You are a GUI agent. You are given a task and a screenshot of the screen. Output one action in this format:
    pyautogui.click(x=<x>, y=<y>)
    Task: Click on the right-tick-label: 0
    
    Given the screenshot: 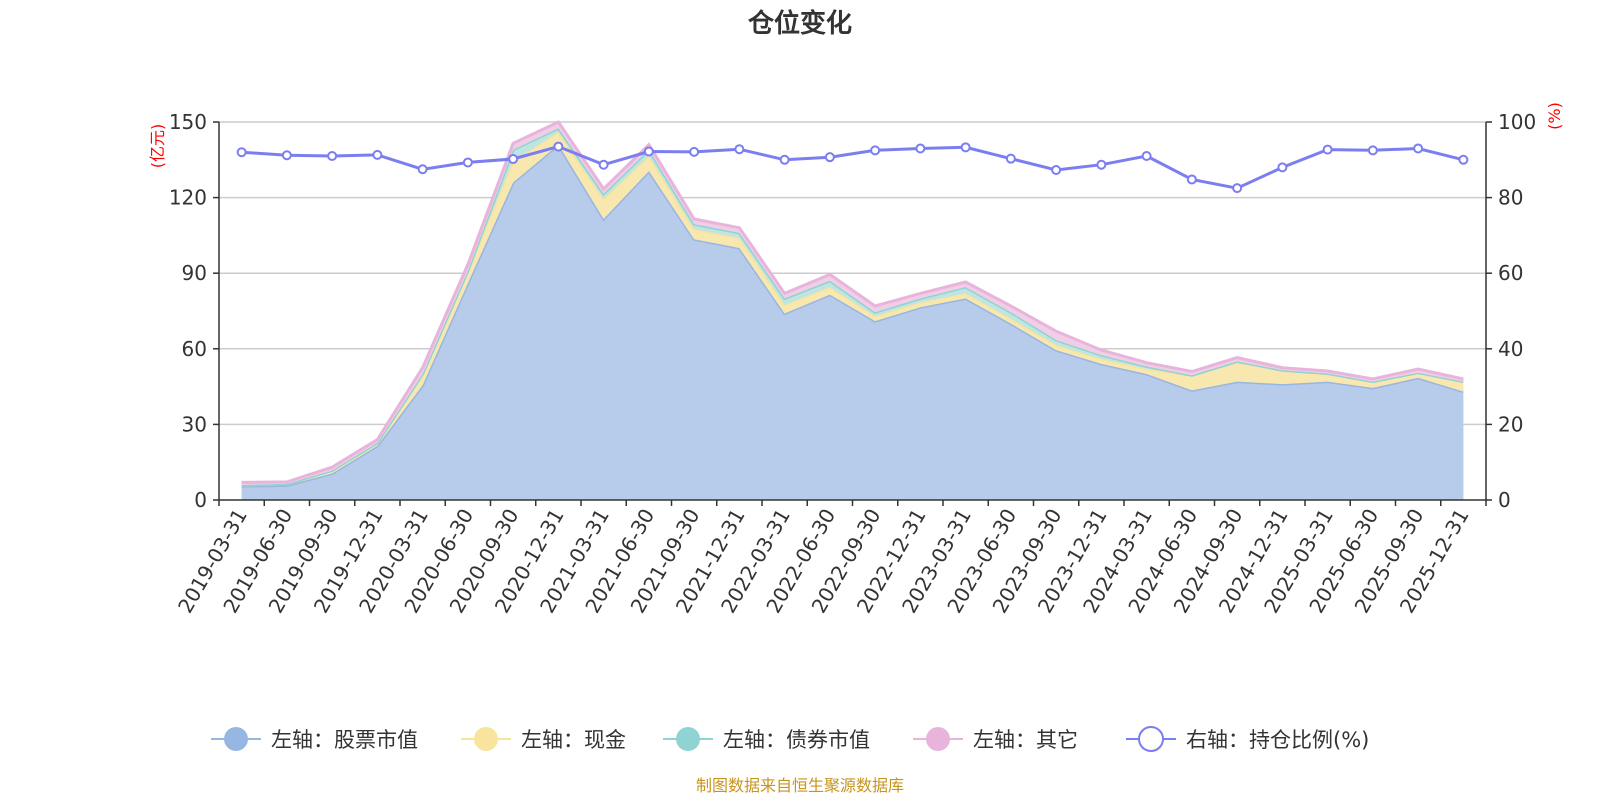 What is the action you would take?
    pyautogui.click(x=1504, y=500)
    